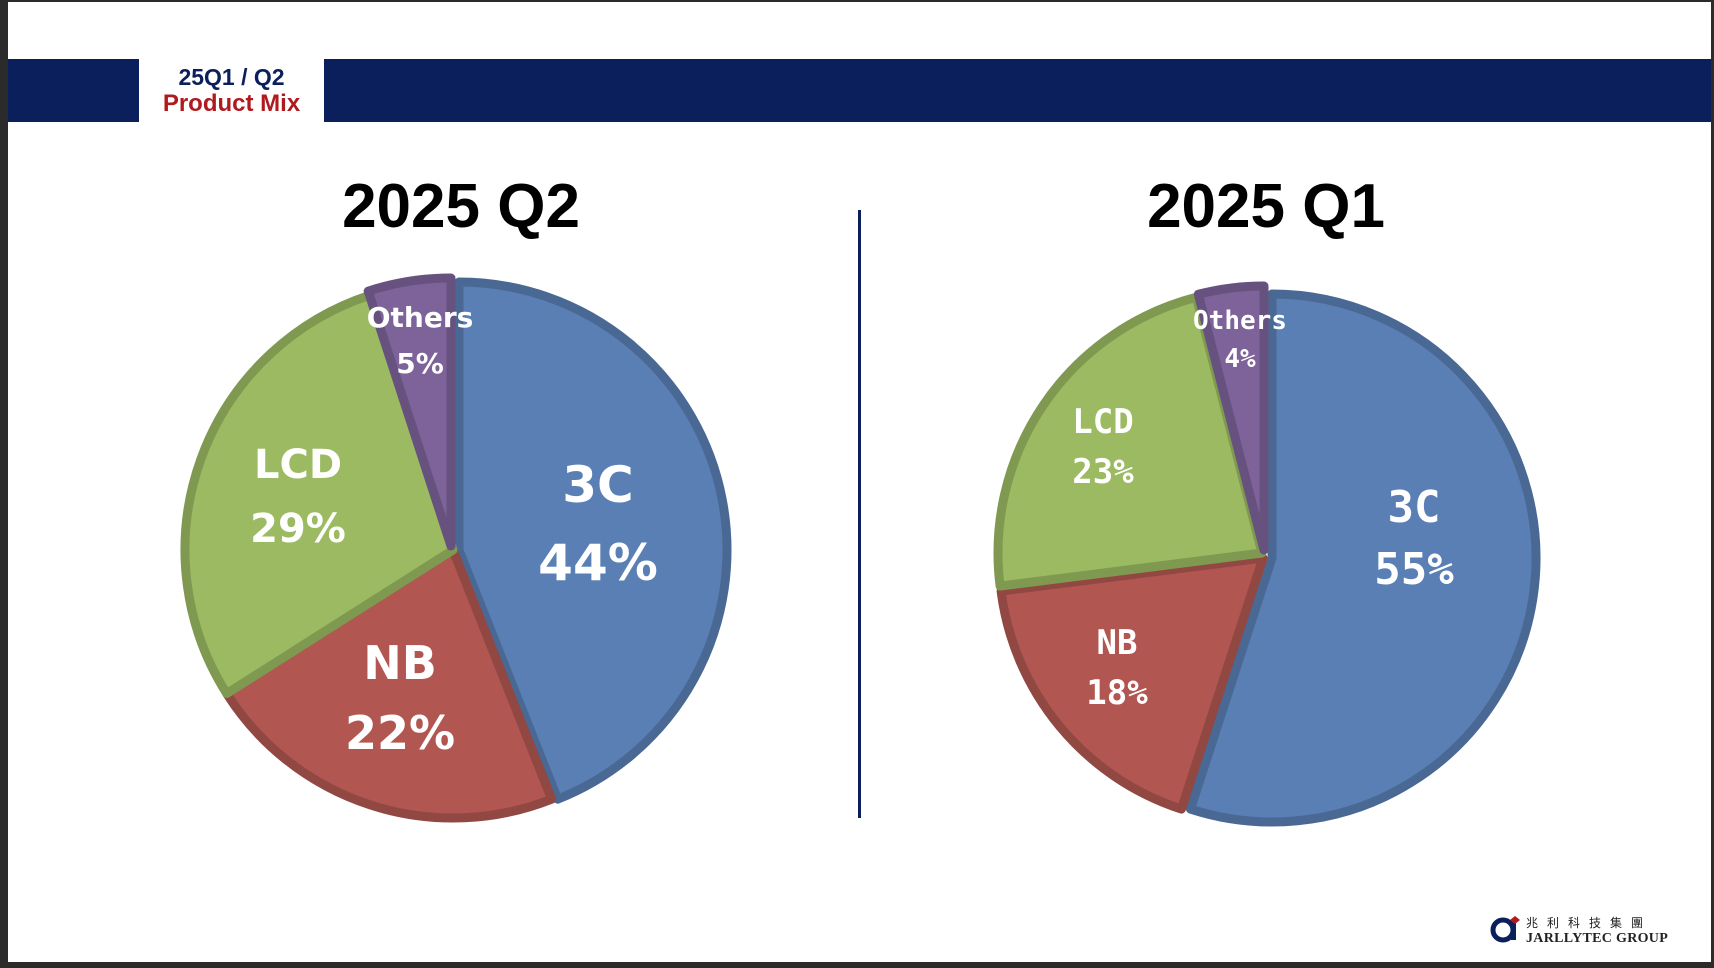  I want to click on pie-slice-lcd-2025-q1, so click(1130, 441).